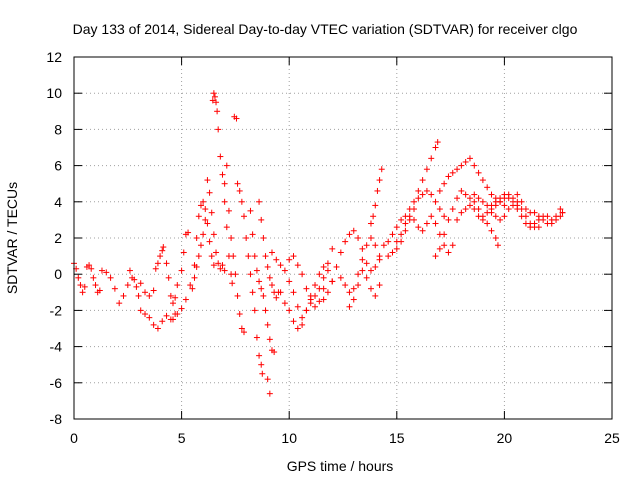  Describe the element at coordinates (54, 93) in the screenshot. I see `y-tick-label: 10` at that location.